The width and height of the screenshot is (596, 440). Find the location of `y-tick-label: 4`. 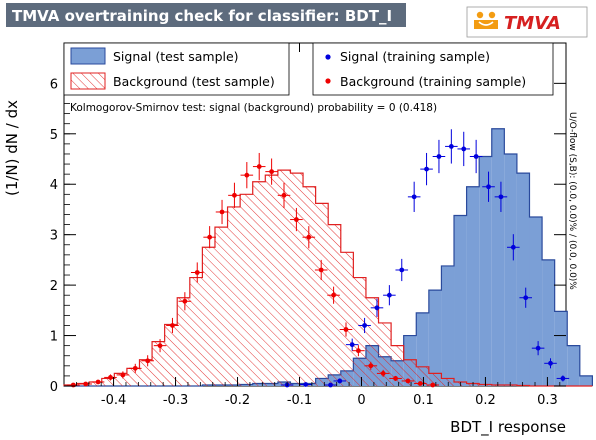

y-tick-label: 4 is located at coordinates (54, 185).